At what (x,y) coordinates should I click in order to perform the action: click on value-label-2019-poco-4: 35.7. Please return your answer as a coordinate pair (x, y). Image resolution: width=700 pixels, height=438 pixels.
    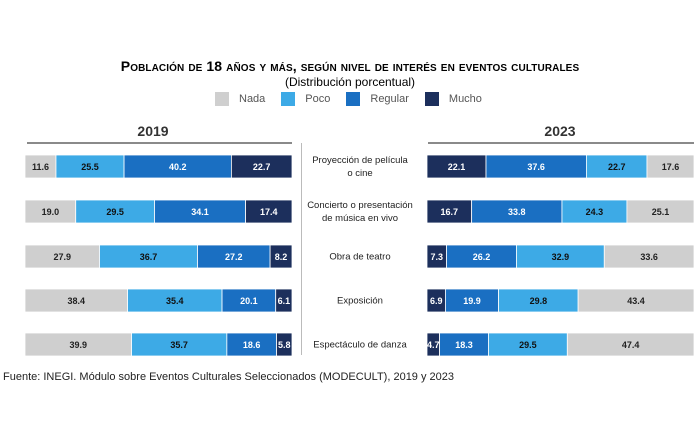
    Looking at the image, I should click on (179, 345).